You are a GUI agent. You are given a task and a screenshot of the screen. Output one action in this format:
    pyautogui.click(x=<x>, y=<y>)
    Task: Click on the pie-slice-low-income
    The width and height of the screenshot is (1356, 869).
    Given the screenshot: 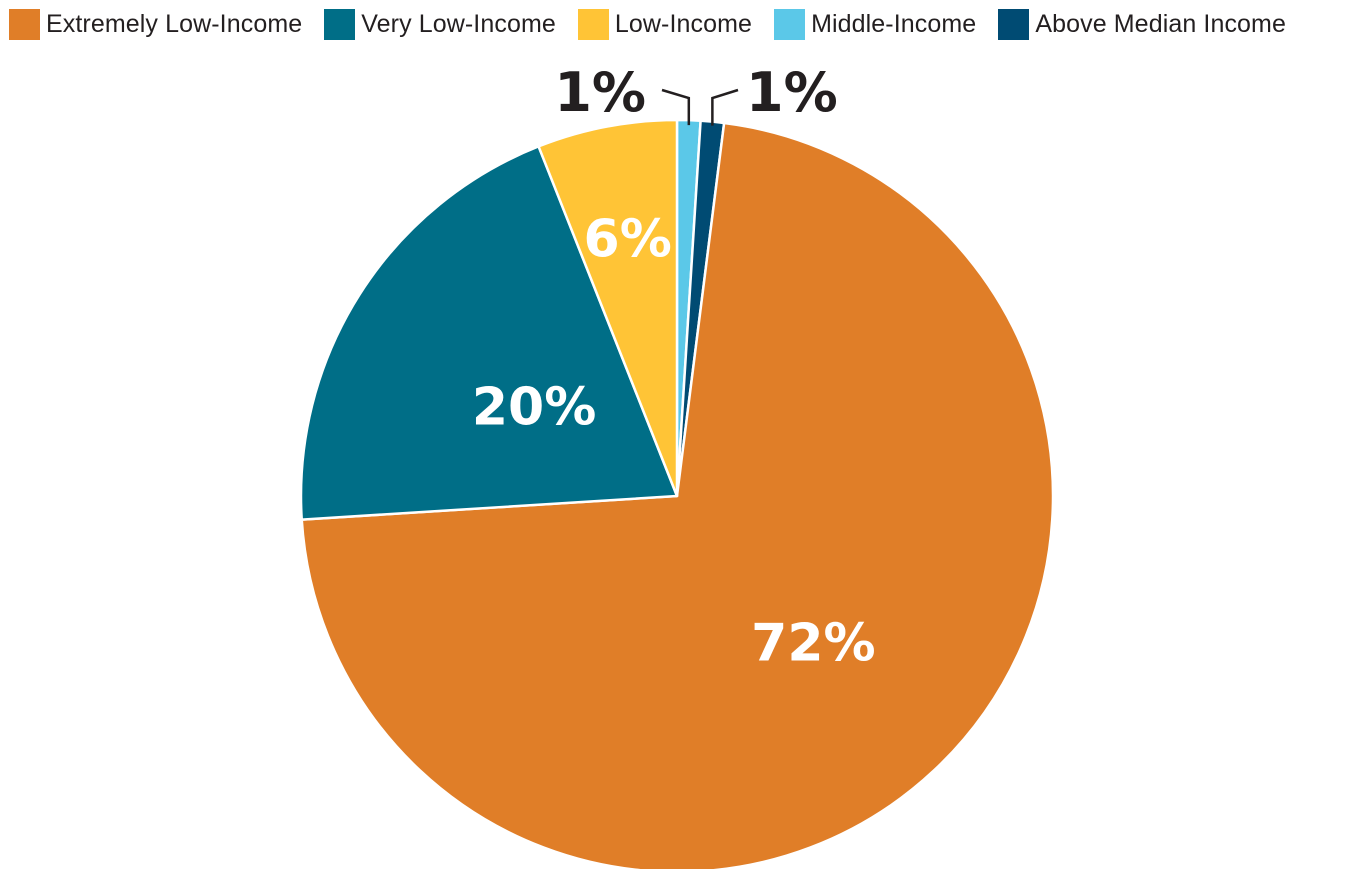 What is the action you would take?
    pyautogui.click(x=608, y=308)
    